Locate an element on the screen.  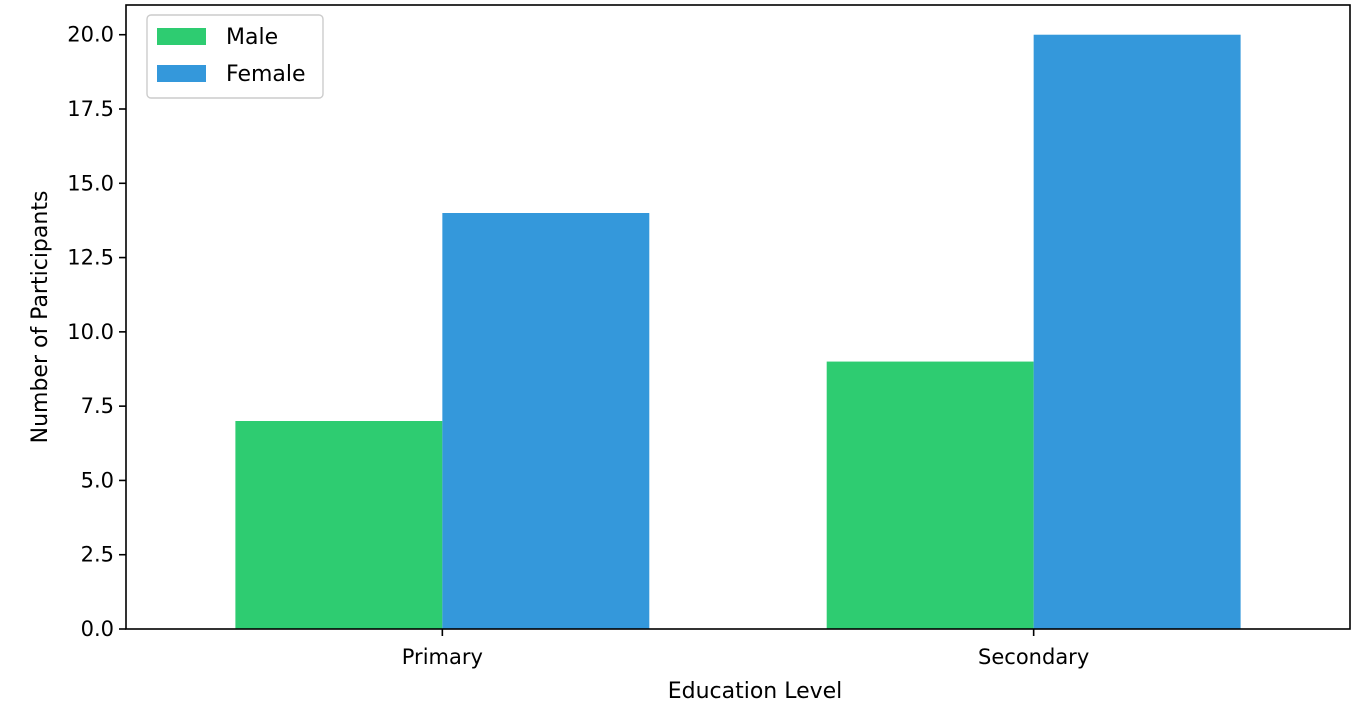
x-axis-label: Education Level is located at coordinates (755, 691).